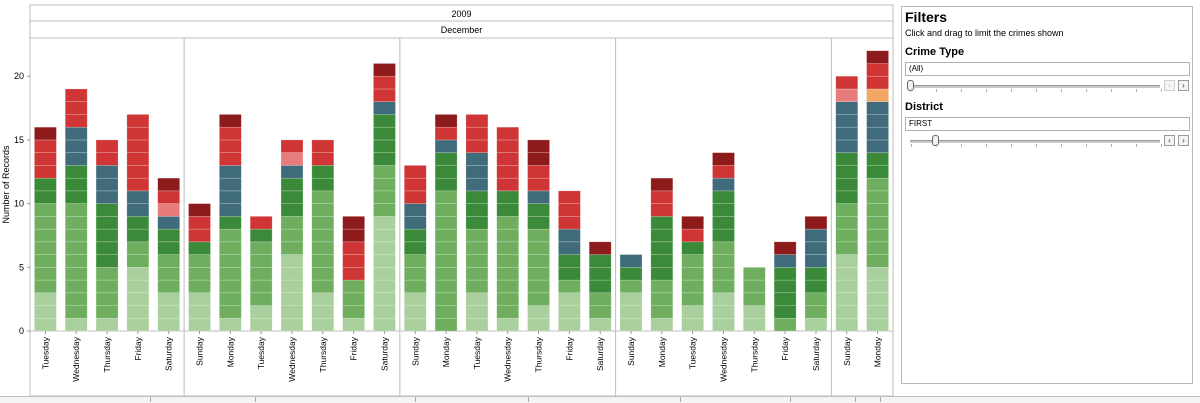  What do you see at coordinates (1183, 85) in the screenshot?
I see `crime-type-next-button: ›` at bounding box center [1183, 85].